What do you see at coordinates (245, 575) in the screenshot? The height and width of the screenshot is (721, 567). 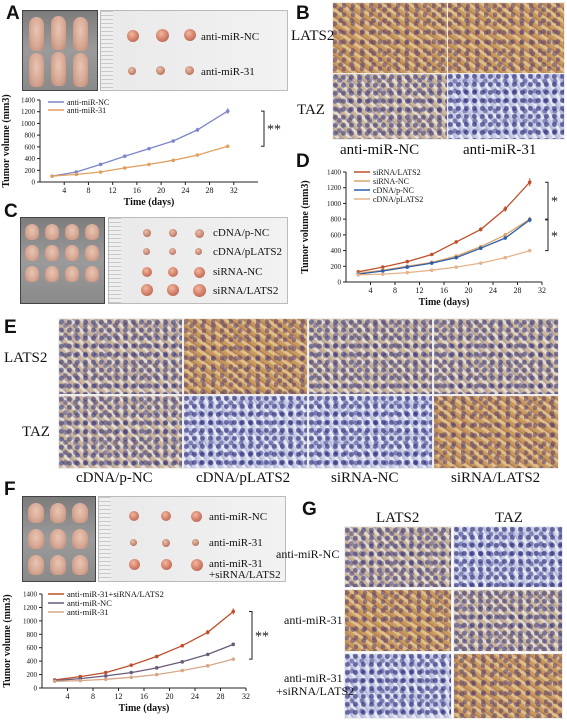 I see `photo-label: +siRNA/LATS2` at bounding box center [245, 575].